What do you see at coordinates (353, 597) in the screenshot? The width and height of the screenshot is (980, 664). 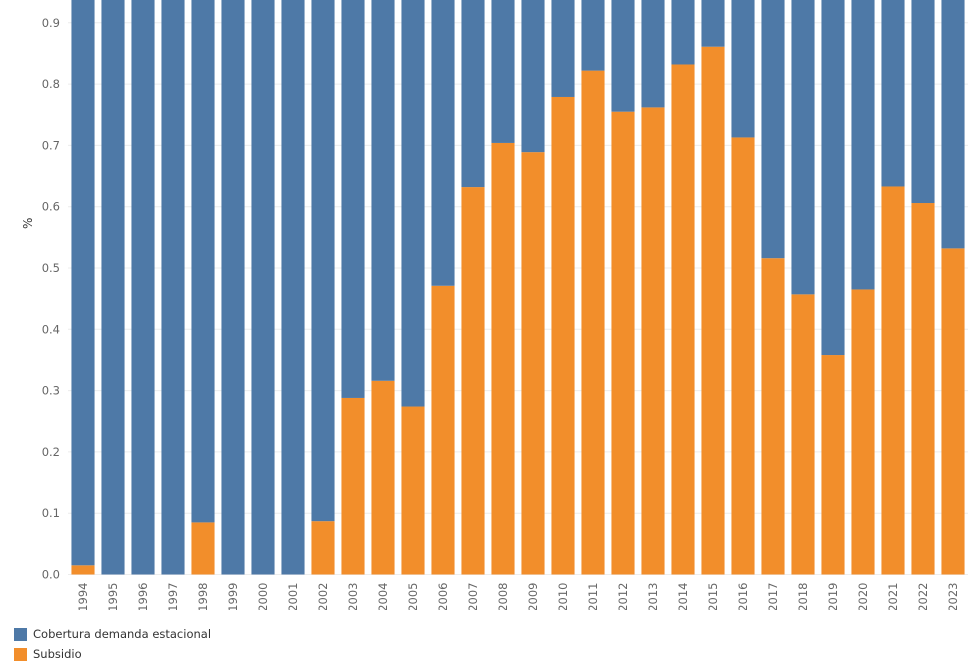 I see `x-tick-label: 2003` at bounding box center [353, 597].